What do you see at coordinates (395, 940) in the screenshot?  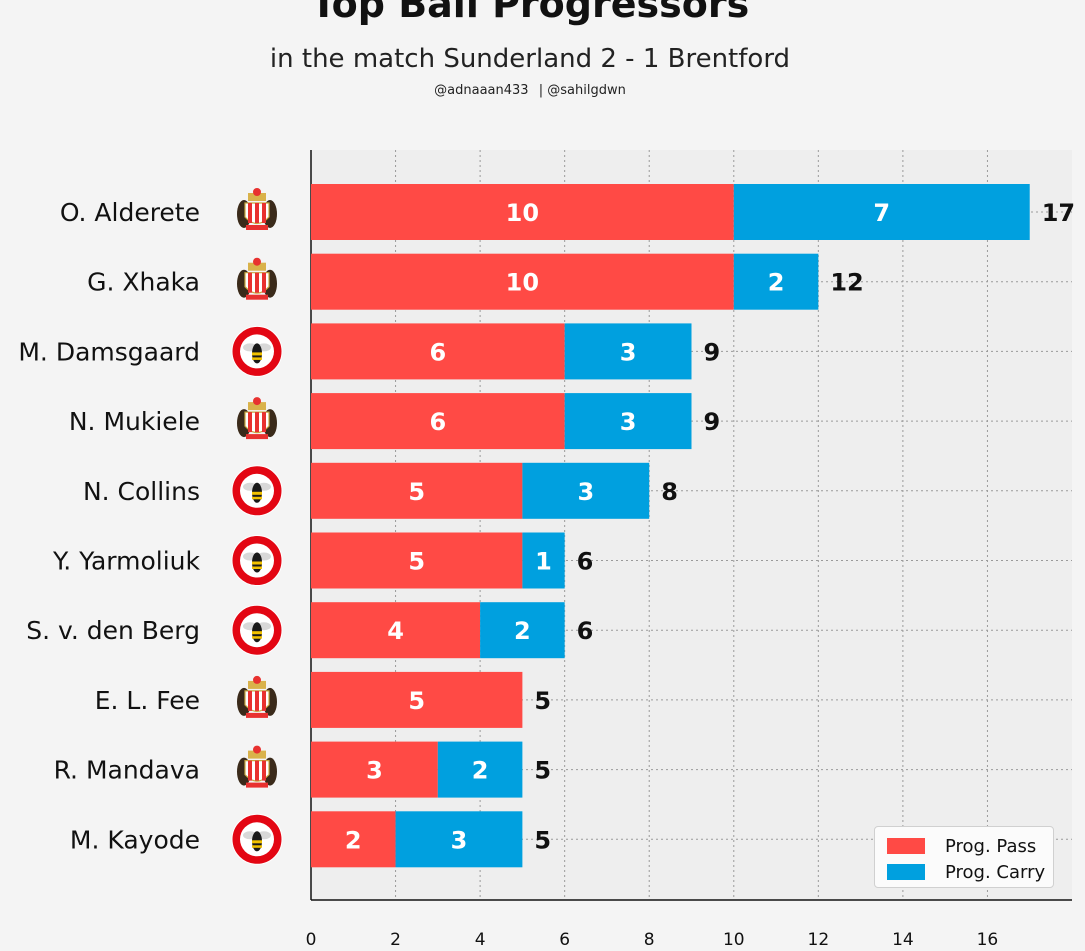 I see `x-tick-label: 2` at bounding box center [395, 940].